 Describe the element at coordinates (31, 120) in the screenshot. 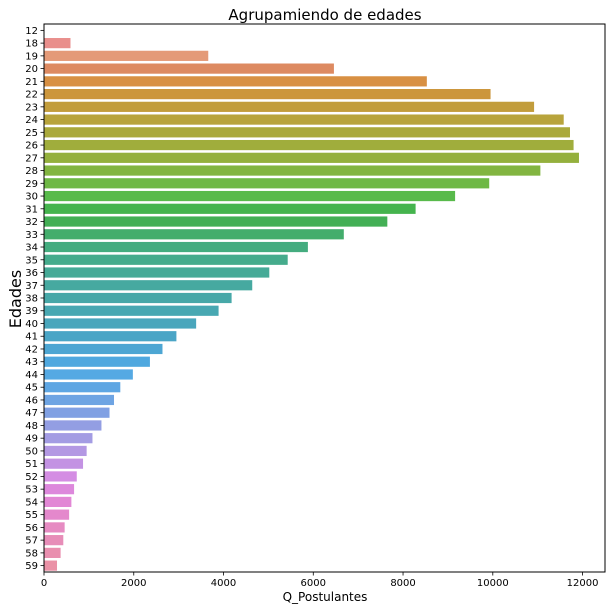

I see `y-tick-label: 24` at that location.